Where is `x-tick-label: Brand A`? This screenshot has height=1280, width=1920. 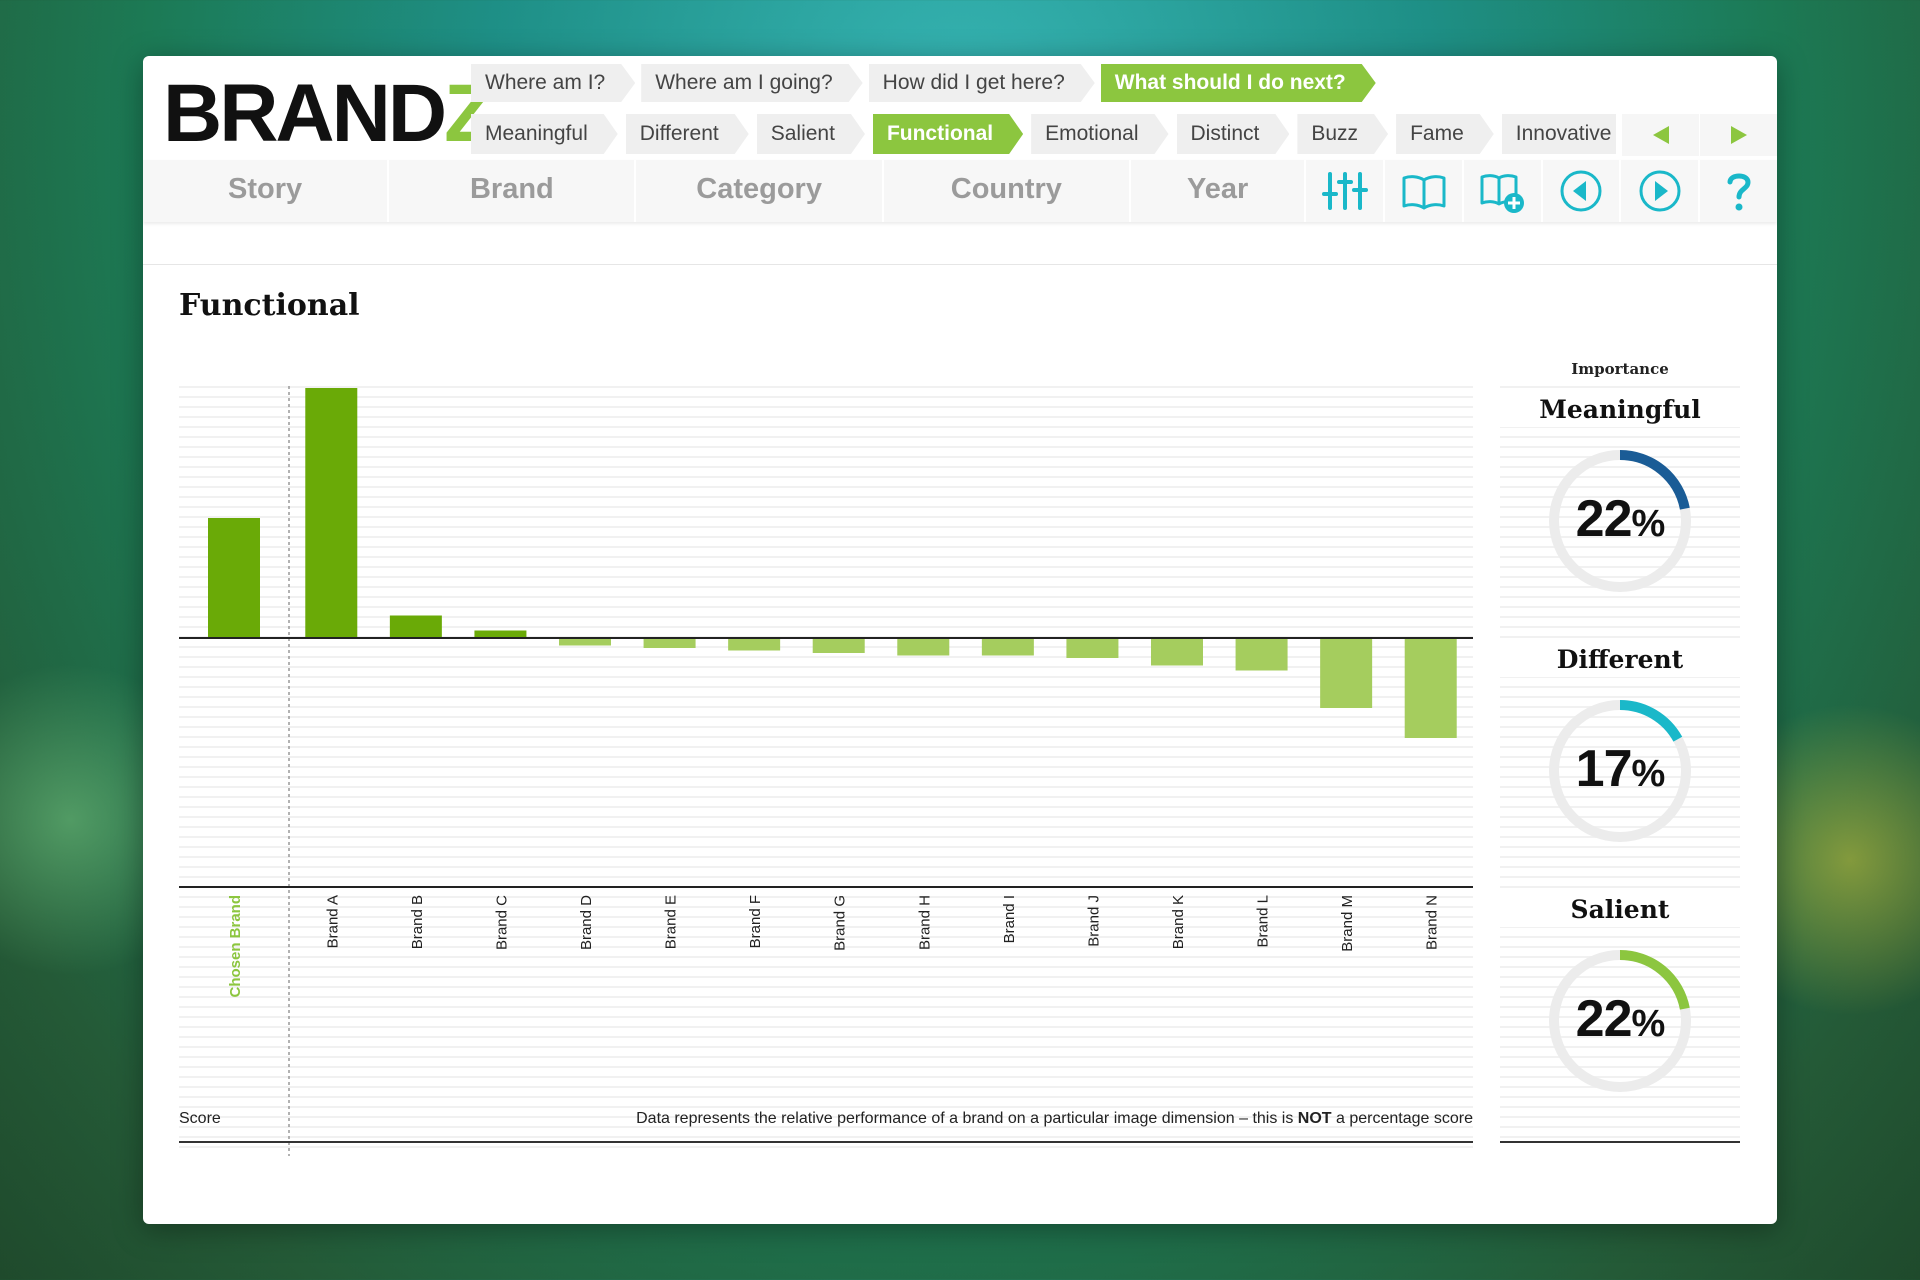
x-tick-label: Brand A is located at coordinates (332, 921).